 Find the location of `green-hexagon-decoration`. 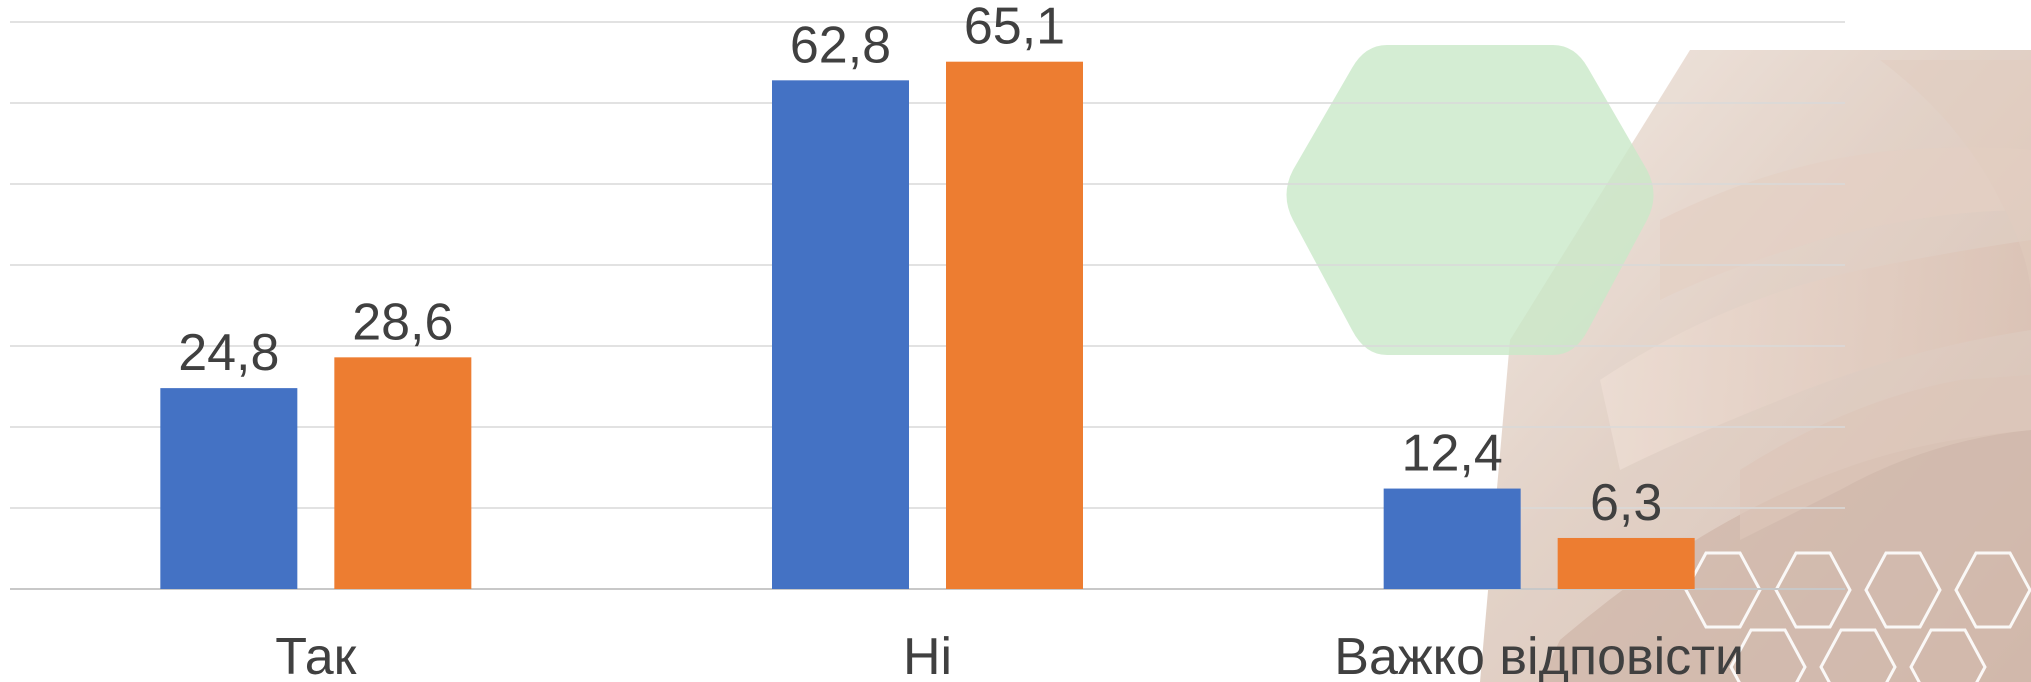

green-hexagon-decoration is located at coordinates (1470, 200).